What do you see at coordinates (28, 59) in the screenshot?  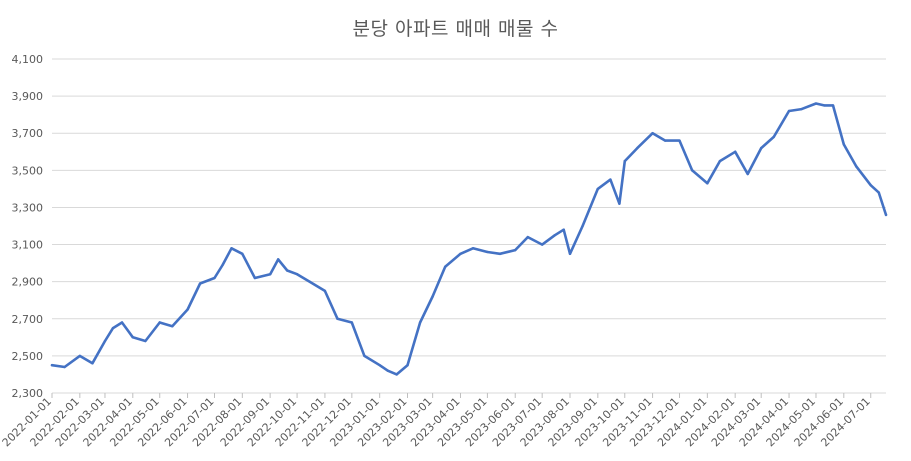 I see `y-tick-label: 4,100` at bounding box center [28, 59].